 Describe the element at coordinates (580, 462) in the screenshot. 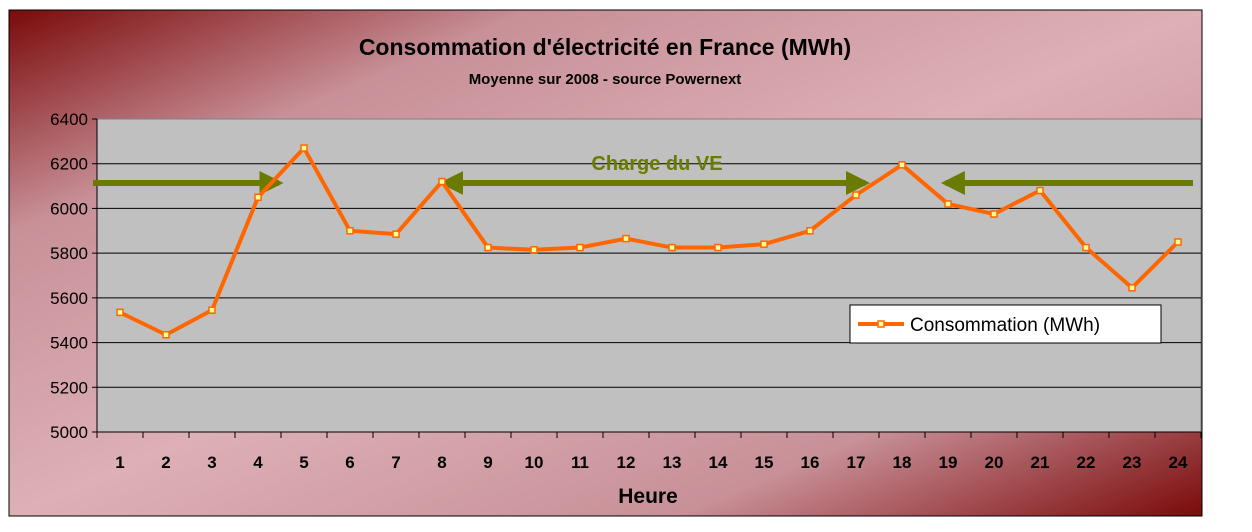

I see `x-tick-label: 11` at that location.